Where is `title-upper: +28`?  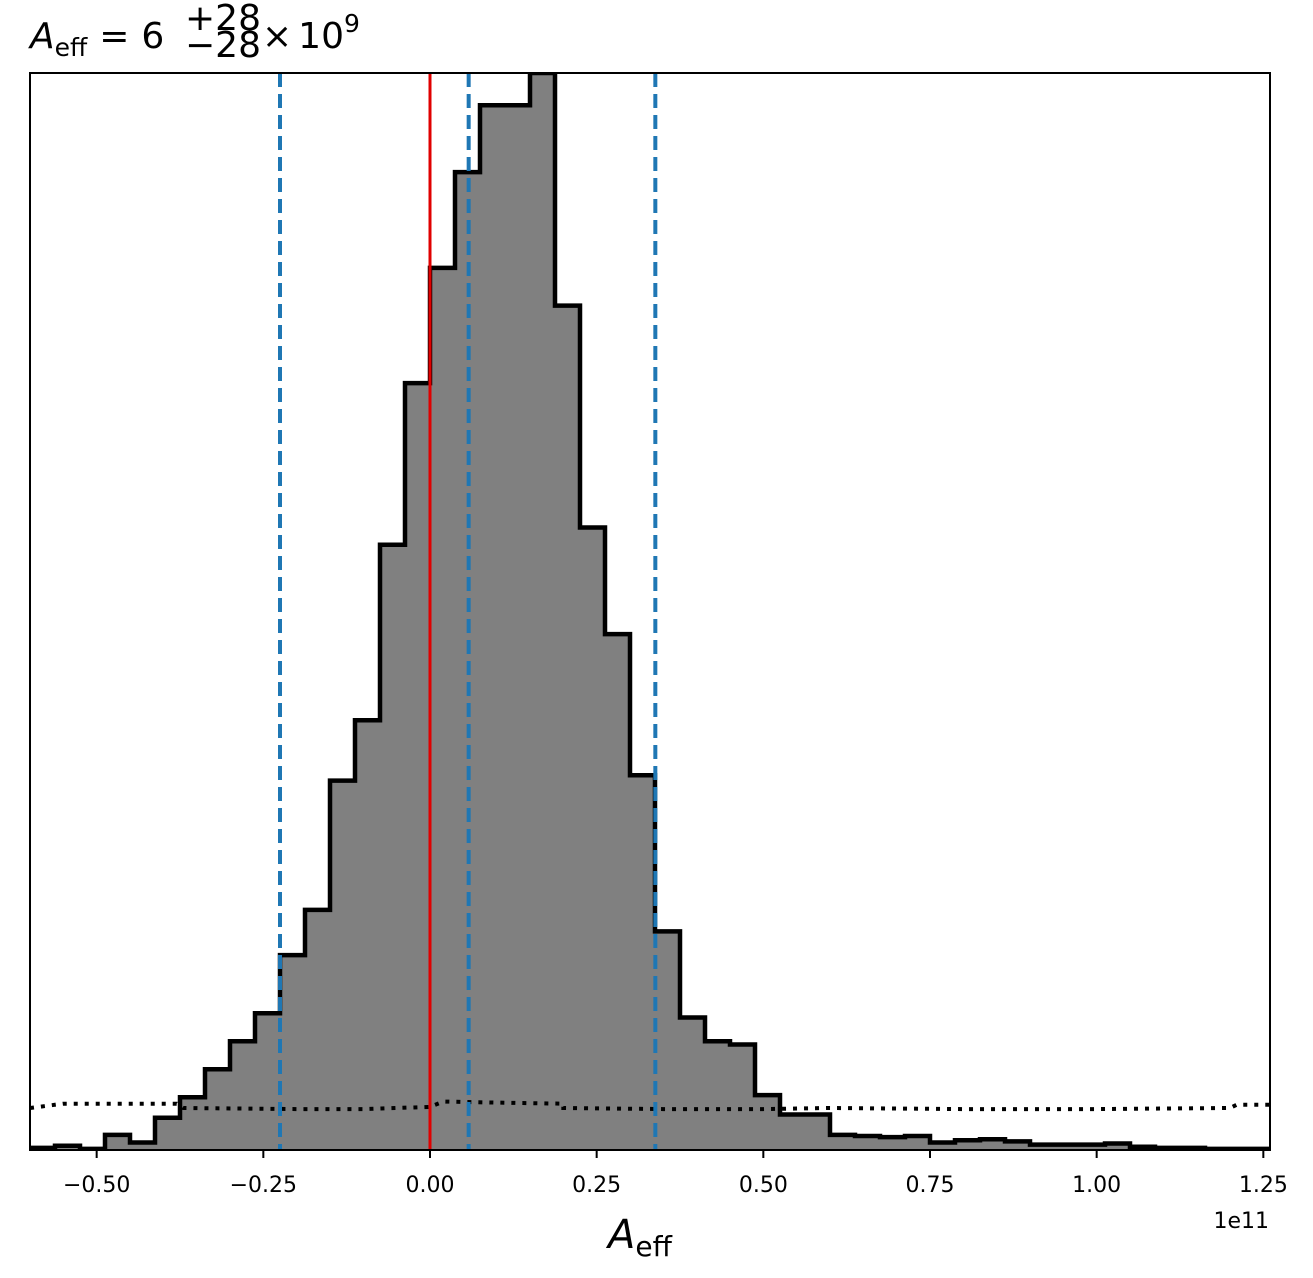 title-upper: +28 is located at coordinates (223, 19).